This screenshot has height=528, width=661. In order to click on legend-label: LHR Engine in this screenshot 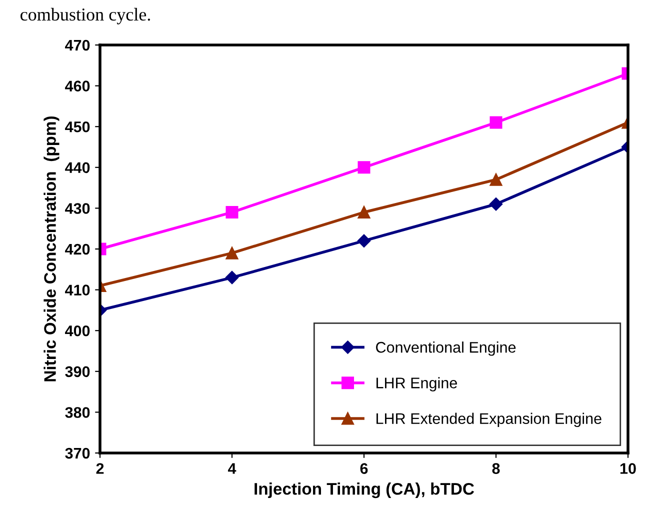, I will do `click(416, 384)`.